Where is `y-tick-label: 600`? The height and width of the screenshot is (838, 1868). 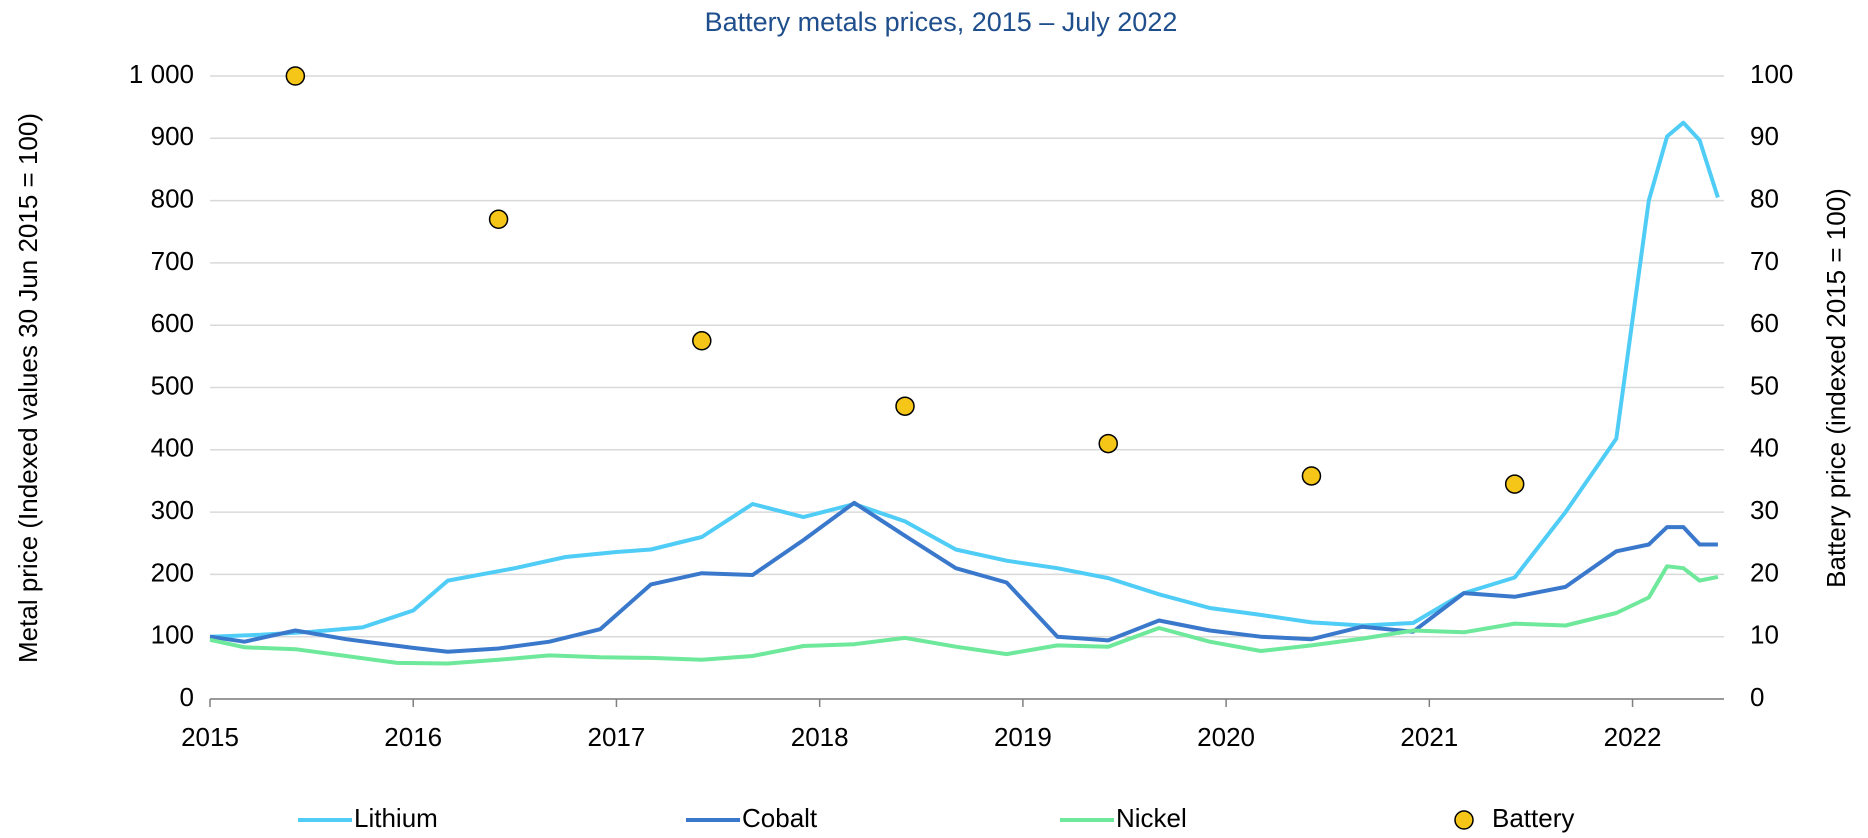 y-tick-label: 600 is located at coordinates (172, 323).